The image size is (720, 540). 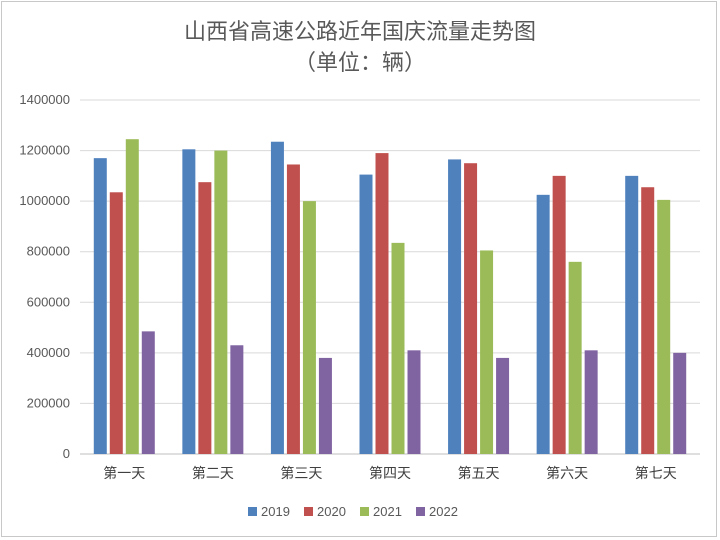 I want to click on legend-label-2020: 2020, so click(x=331, y=511).